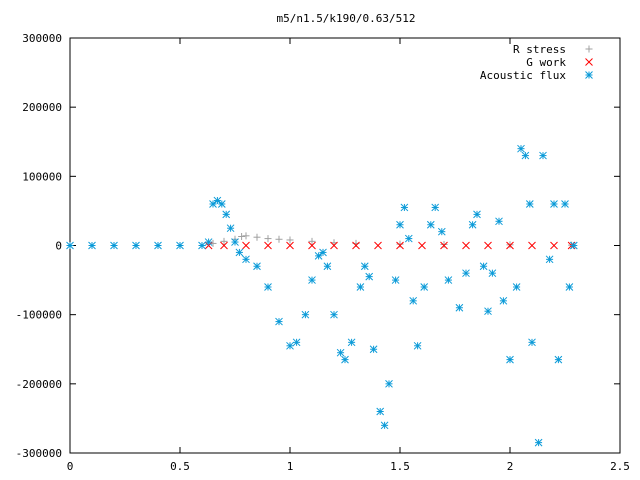  I want to click on legend-item: G work, so click(559, 62).